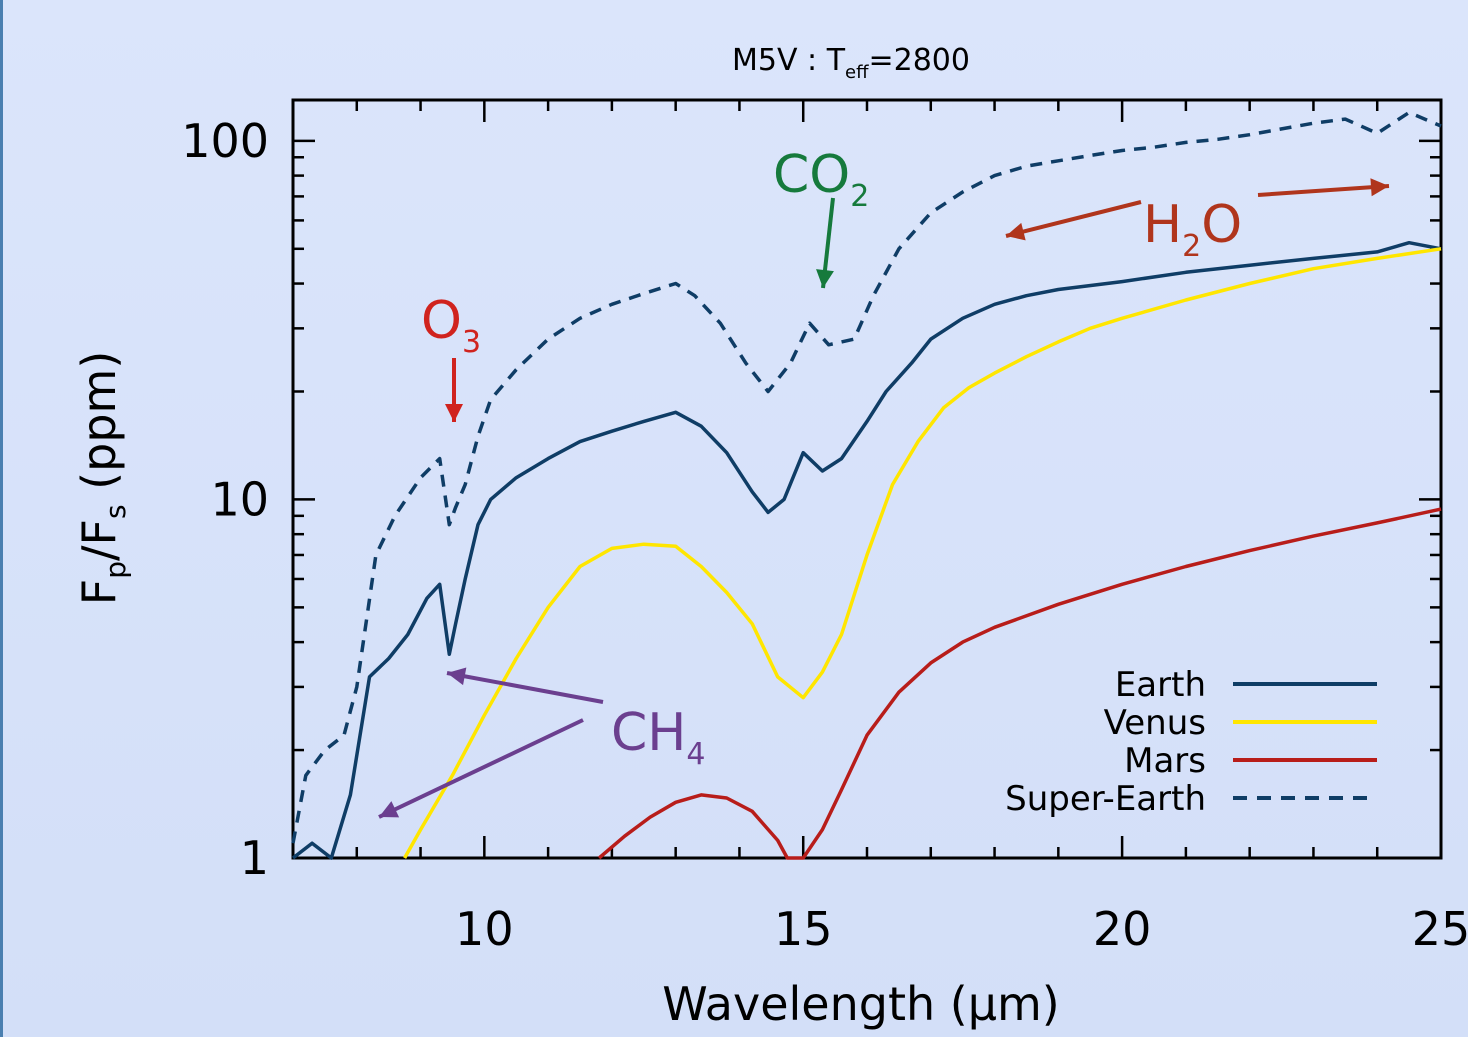 This screenshot has height=1037, width=1468. I want to click on annotation-h2o-arrow-right-head, so click(1379, 187).